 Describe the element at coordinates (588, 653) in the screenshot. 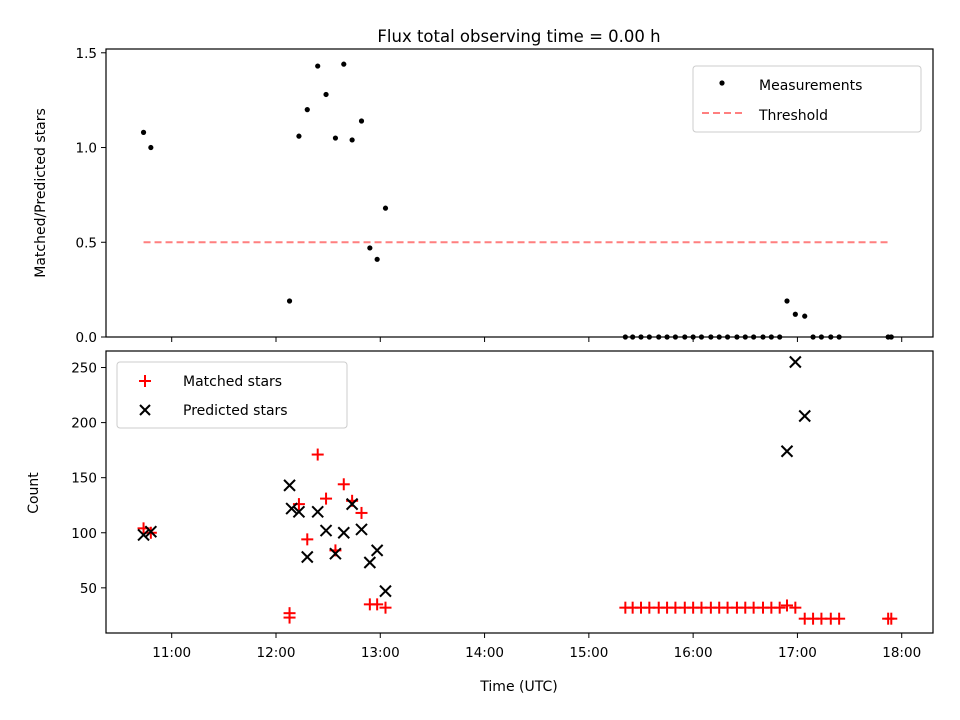

I see `x-tick-label: 15:00` at that location.